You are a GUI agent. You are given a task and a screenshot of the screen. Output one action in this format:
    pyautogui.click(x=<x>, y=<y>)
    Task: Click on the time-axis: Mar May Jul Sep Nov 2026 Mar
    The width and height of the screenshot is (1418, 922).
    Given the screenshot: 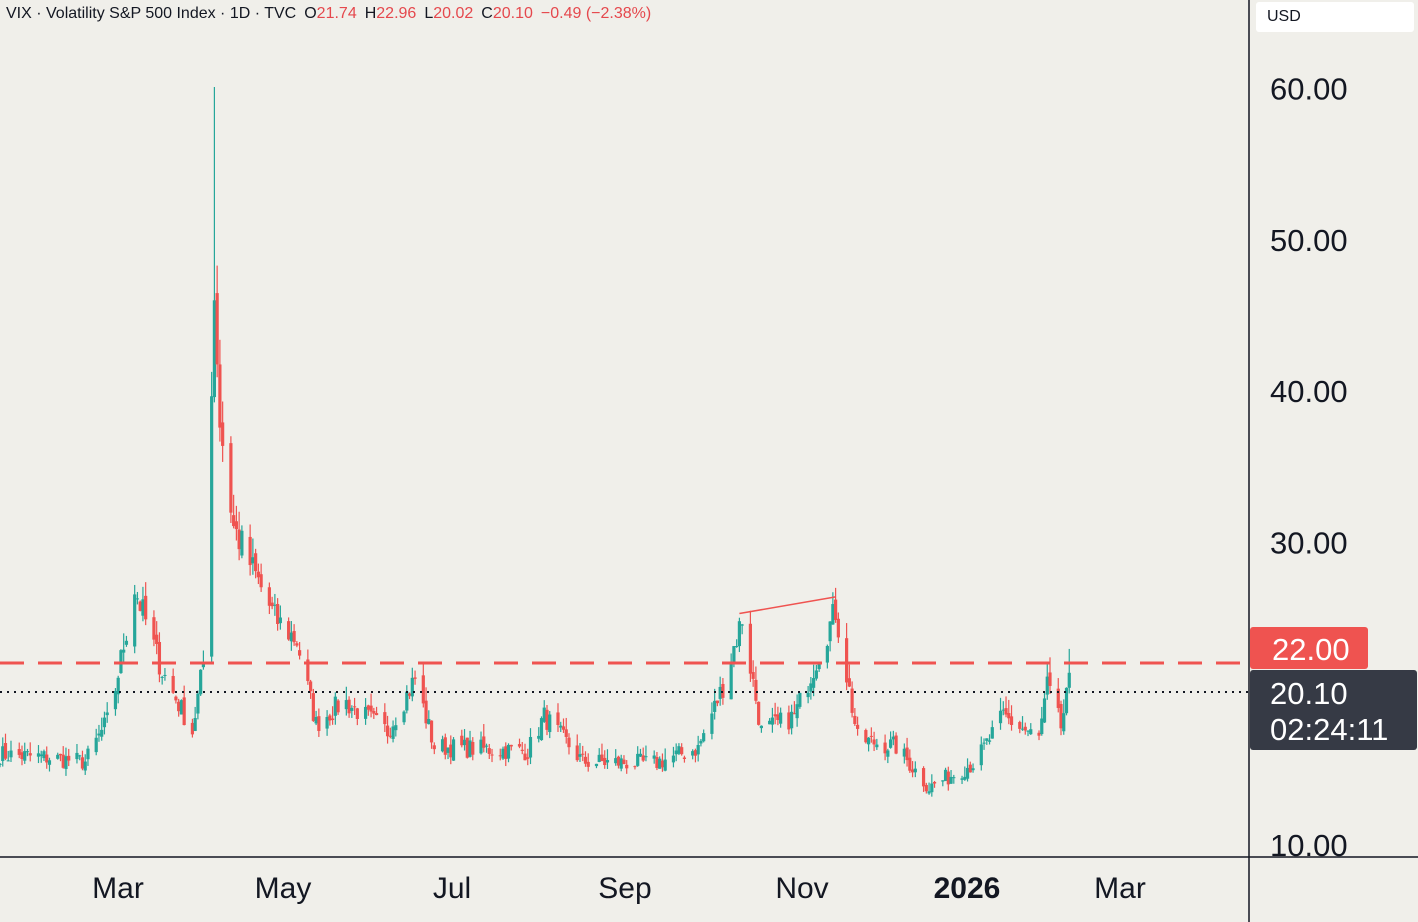 What is the action you would take?
    pyautogui.click(x=619, y=888)
    